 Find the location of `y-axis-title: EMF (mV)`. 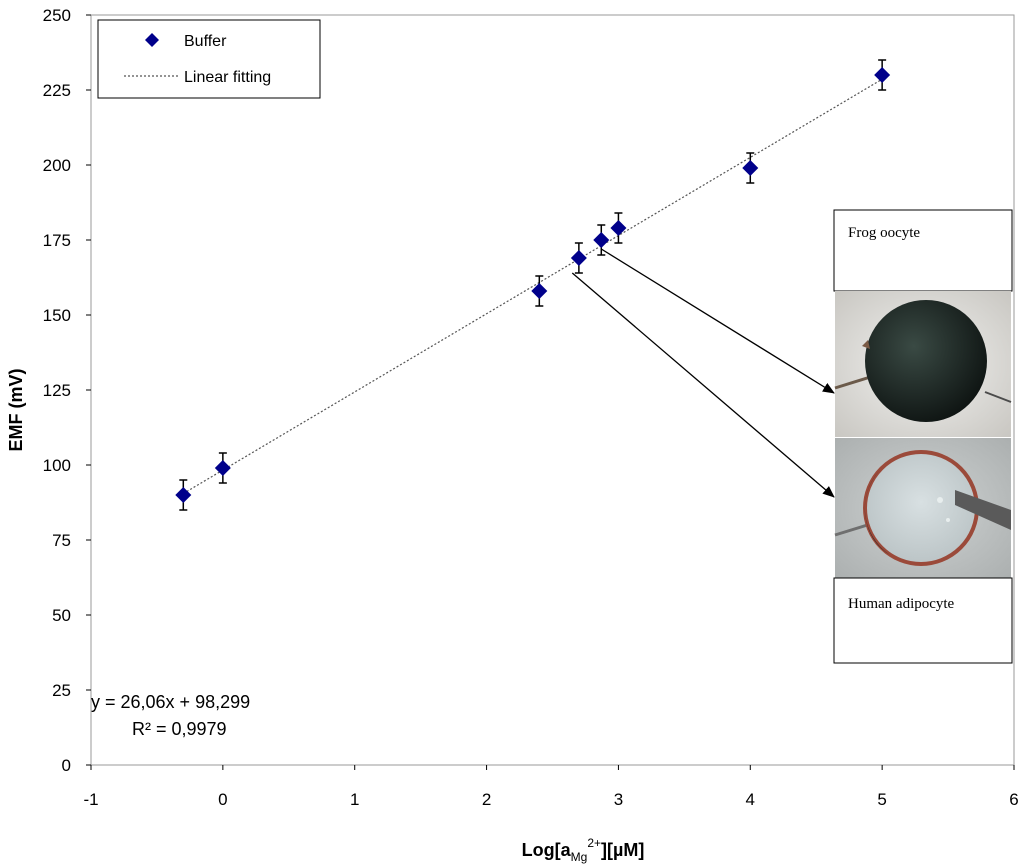

y-axis-title: EMF (mV) is located at coordinates (16, 409).